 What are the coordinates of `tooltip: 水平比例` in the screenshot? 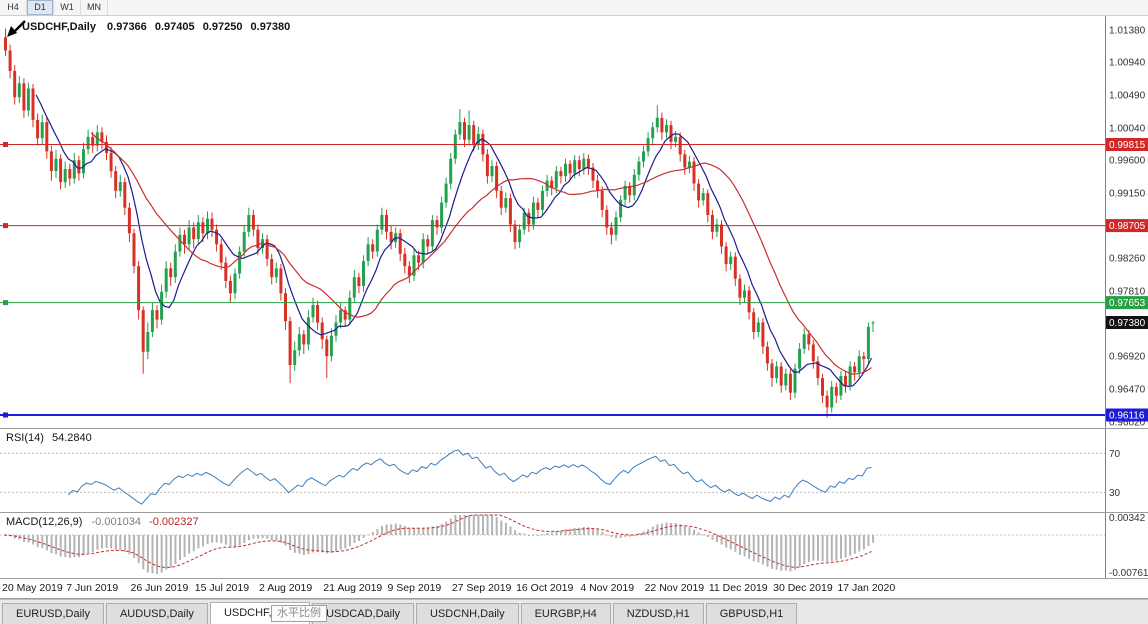 It's located at (299, 613).